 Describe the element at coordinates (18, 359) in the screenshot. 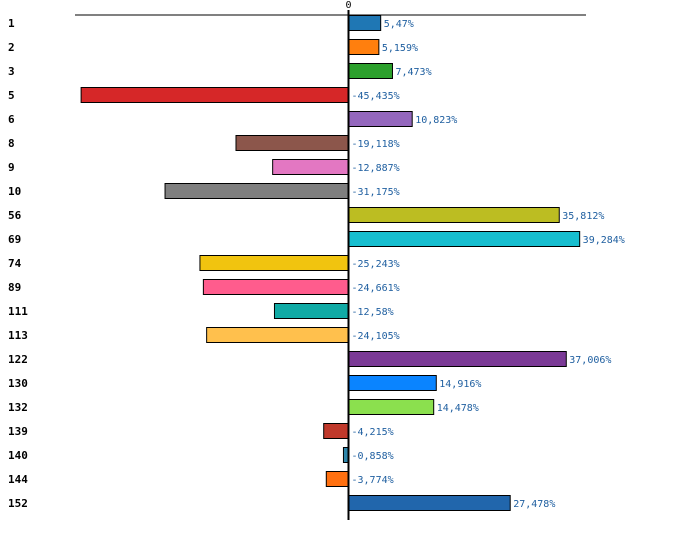

I see `category-label-122: 122` at that location.